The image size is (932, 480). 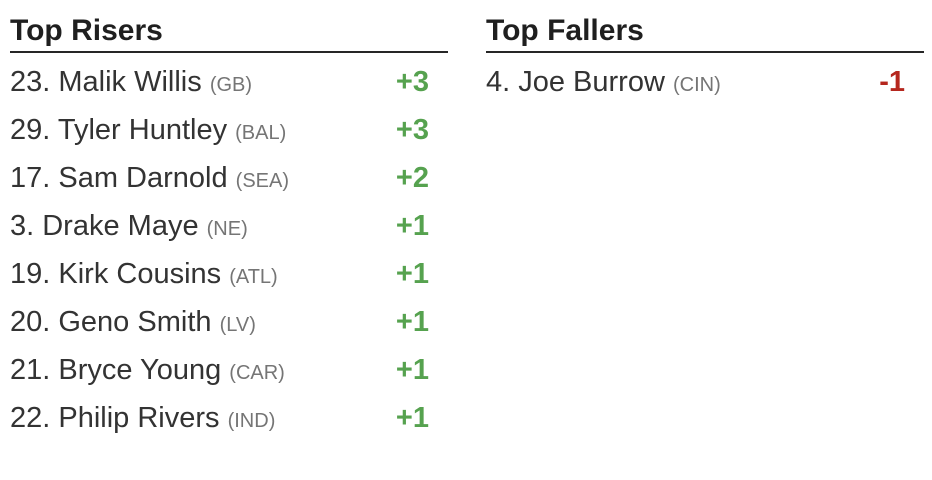 I want to click on player-team-abbr: (IND), so click(x=251, y=420).